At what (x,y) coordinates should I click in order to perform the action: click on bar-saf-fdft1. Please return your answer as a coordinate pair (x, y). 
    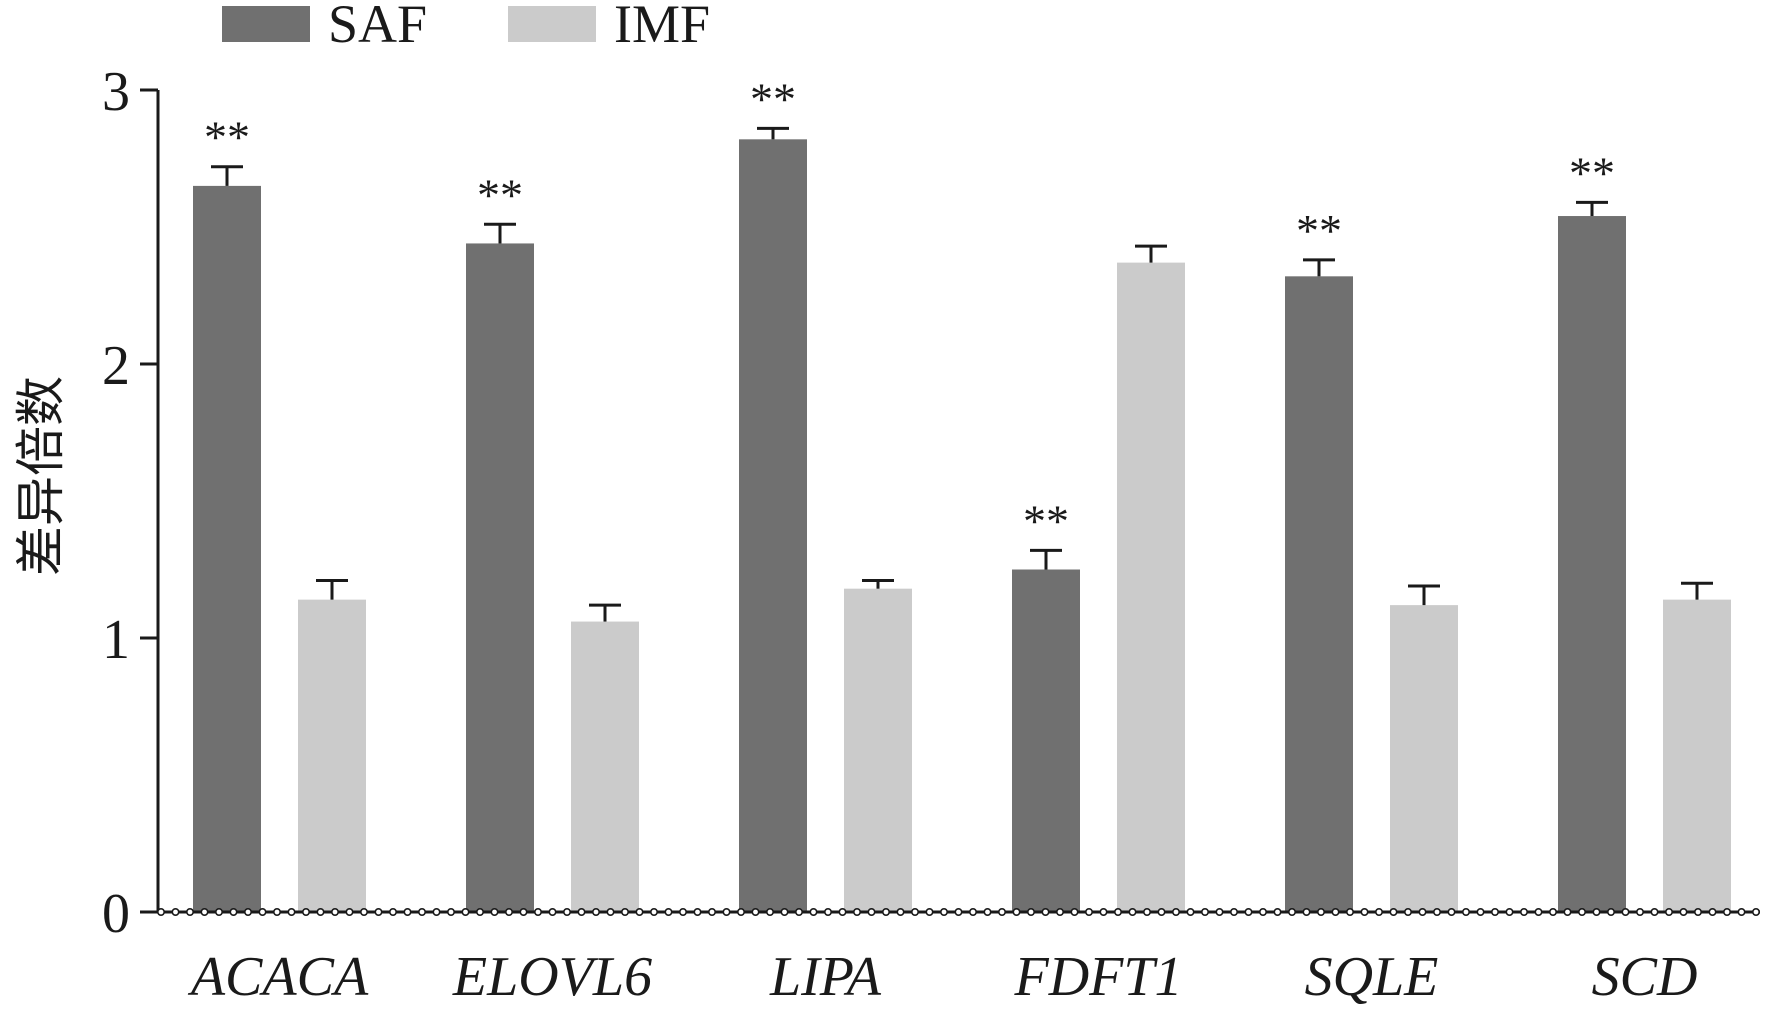
    Looking at the image, I should click on (1046, 740).